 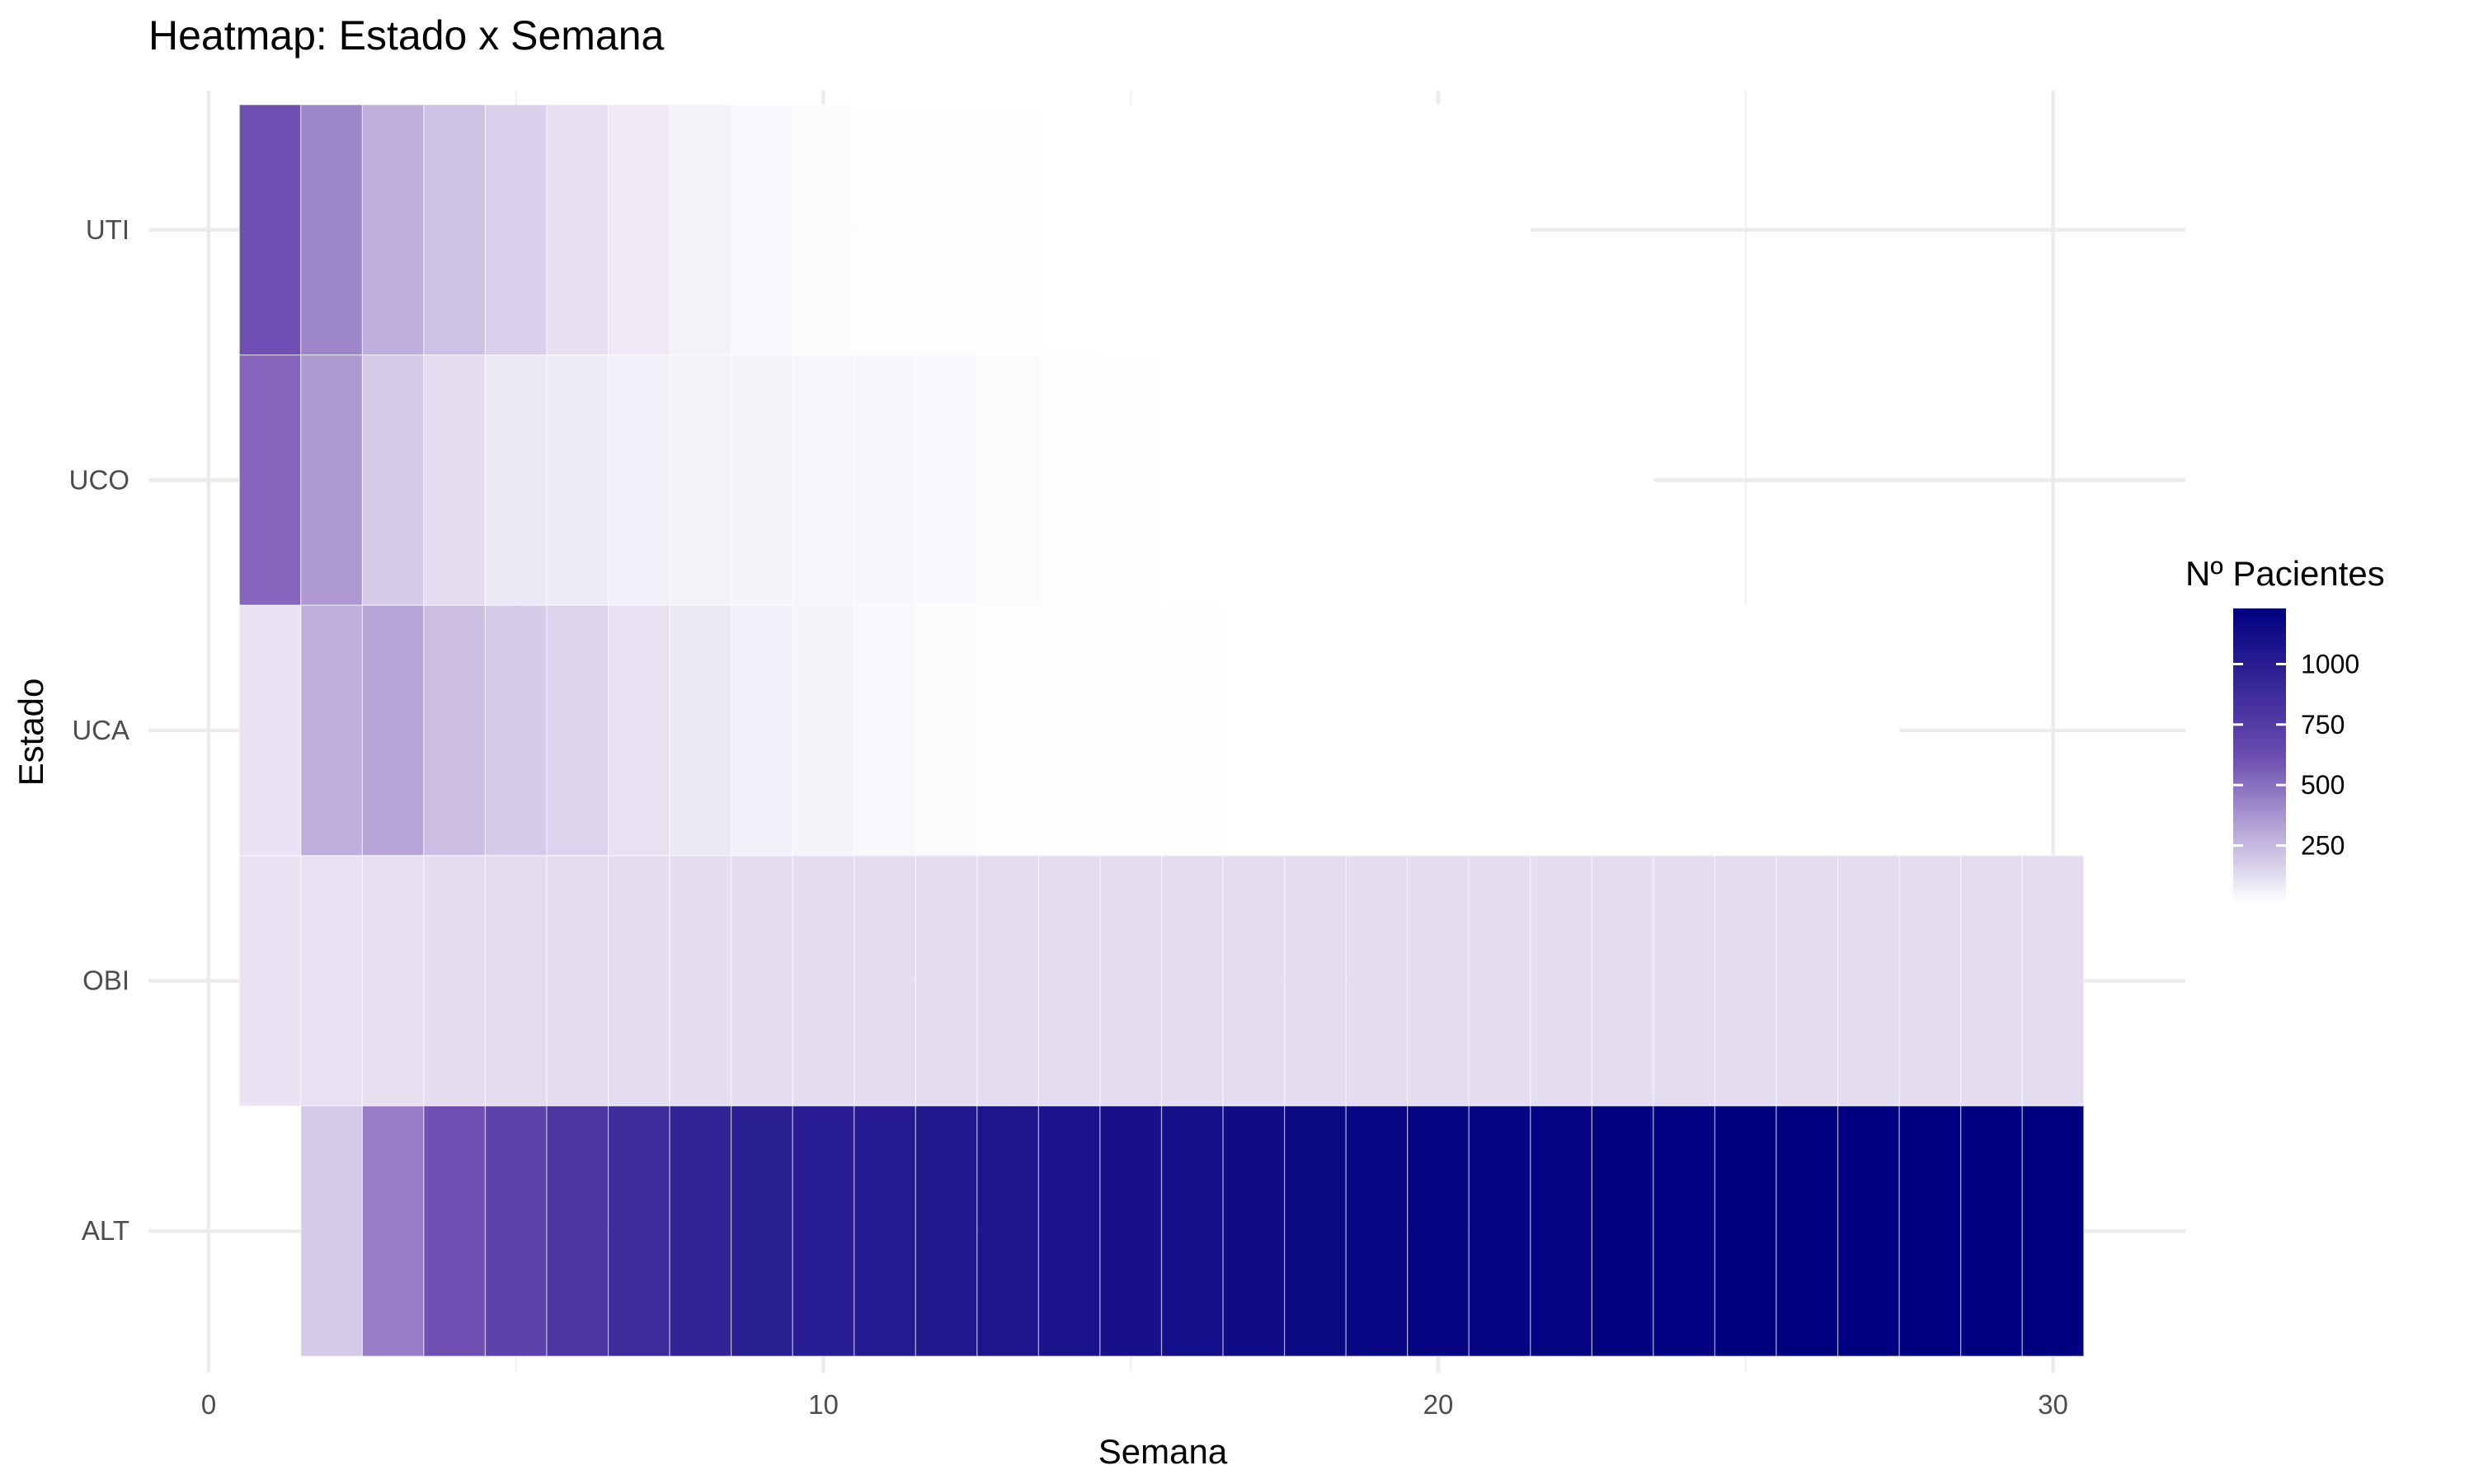 I want to click on y-tick-label: OBI, so click(x=105, y=980).